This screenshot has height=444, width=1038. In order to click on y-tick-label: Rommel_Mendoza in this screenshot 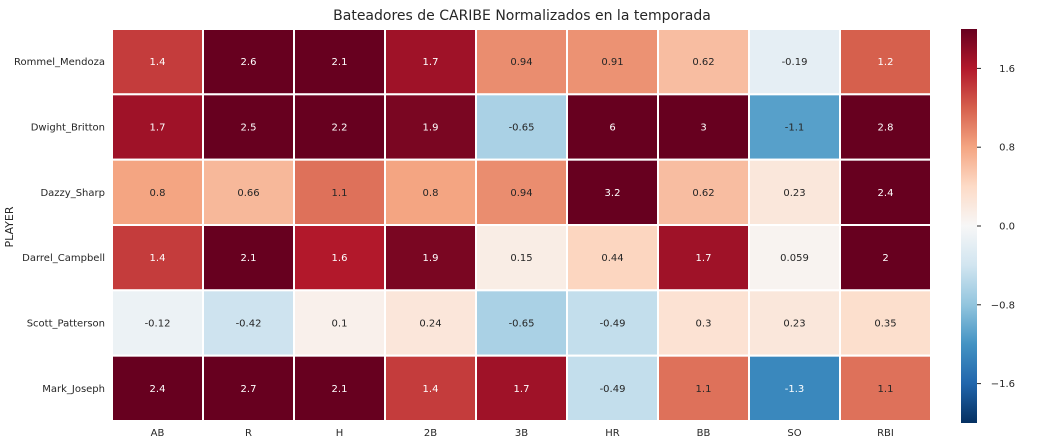, I will do `click(59, 62)`.